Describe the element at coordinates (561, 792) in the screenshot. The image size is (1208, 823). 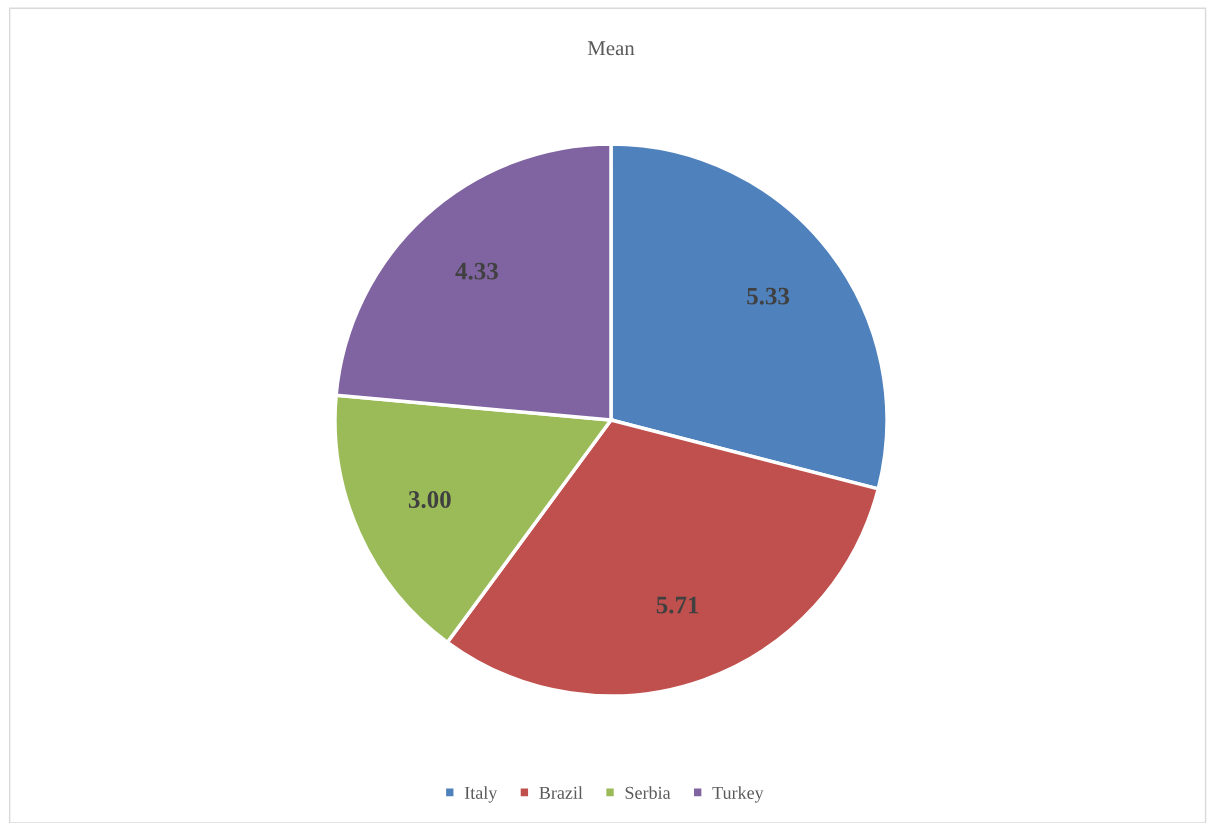
I see `legend-label: Brazil` at that location.